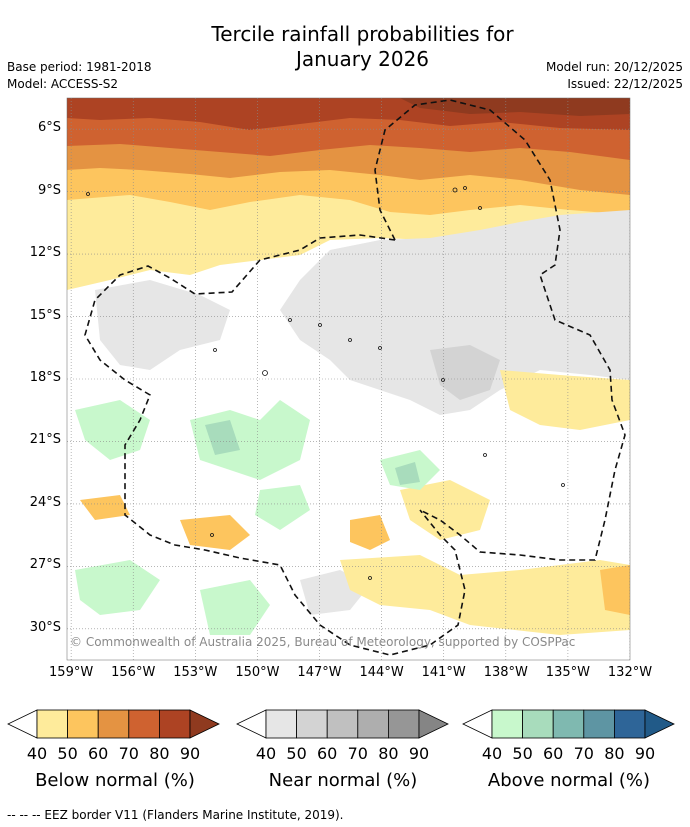 The image size is (690, 827). I want to click on title-line-2: January 2026, so click(362, 59).